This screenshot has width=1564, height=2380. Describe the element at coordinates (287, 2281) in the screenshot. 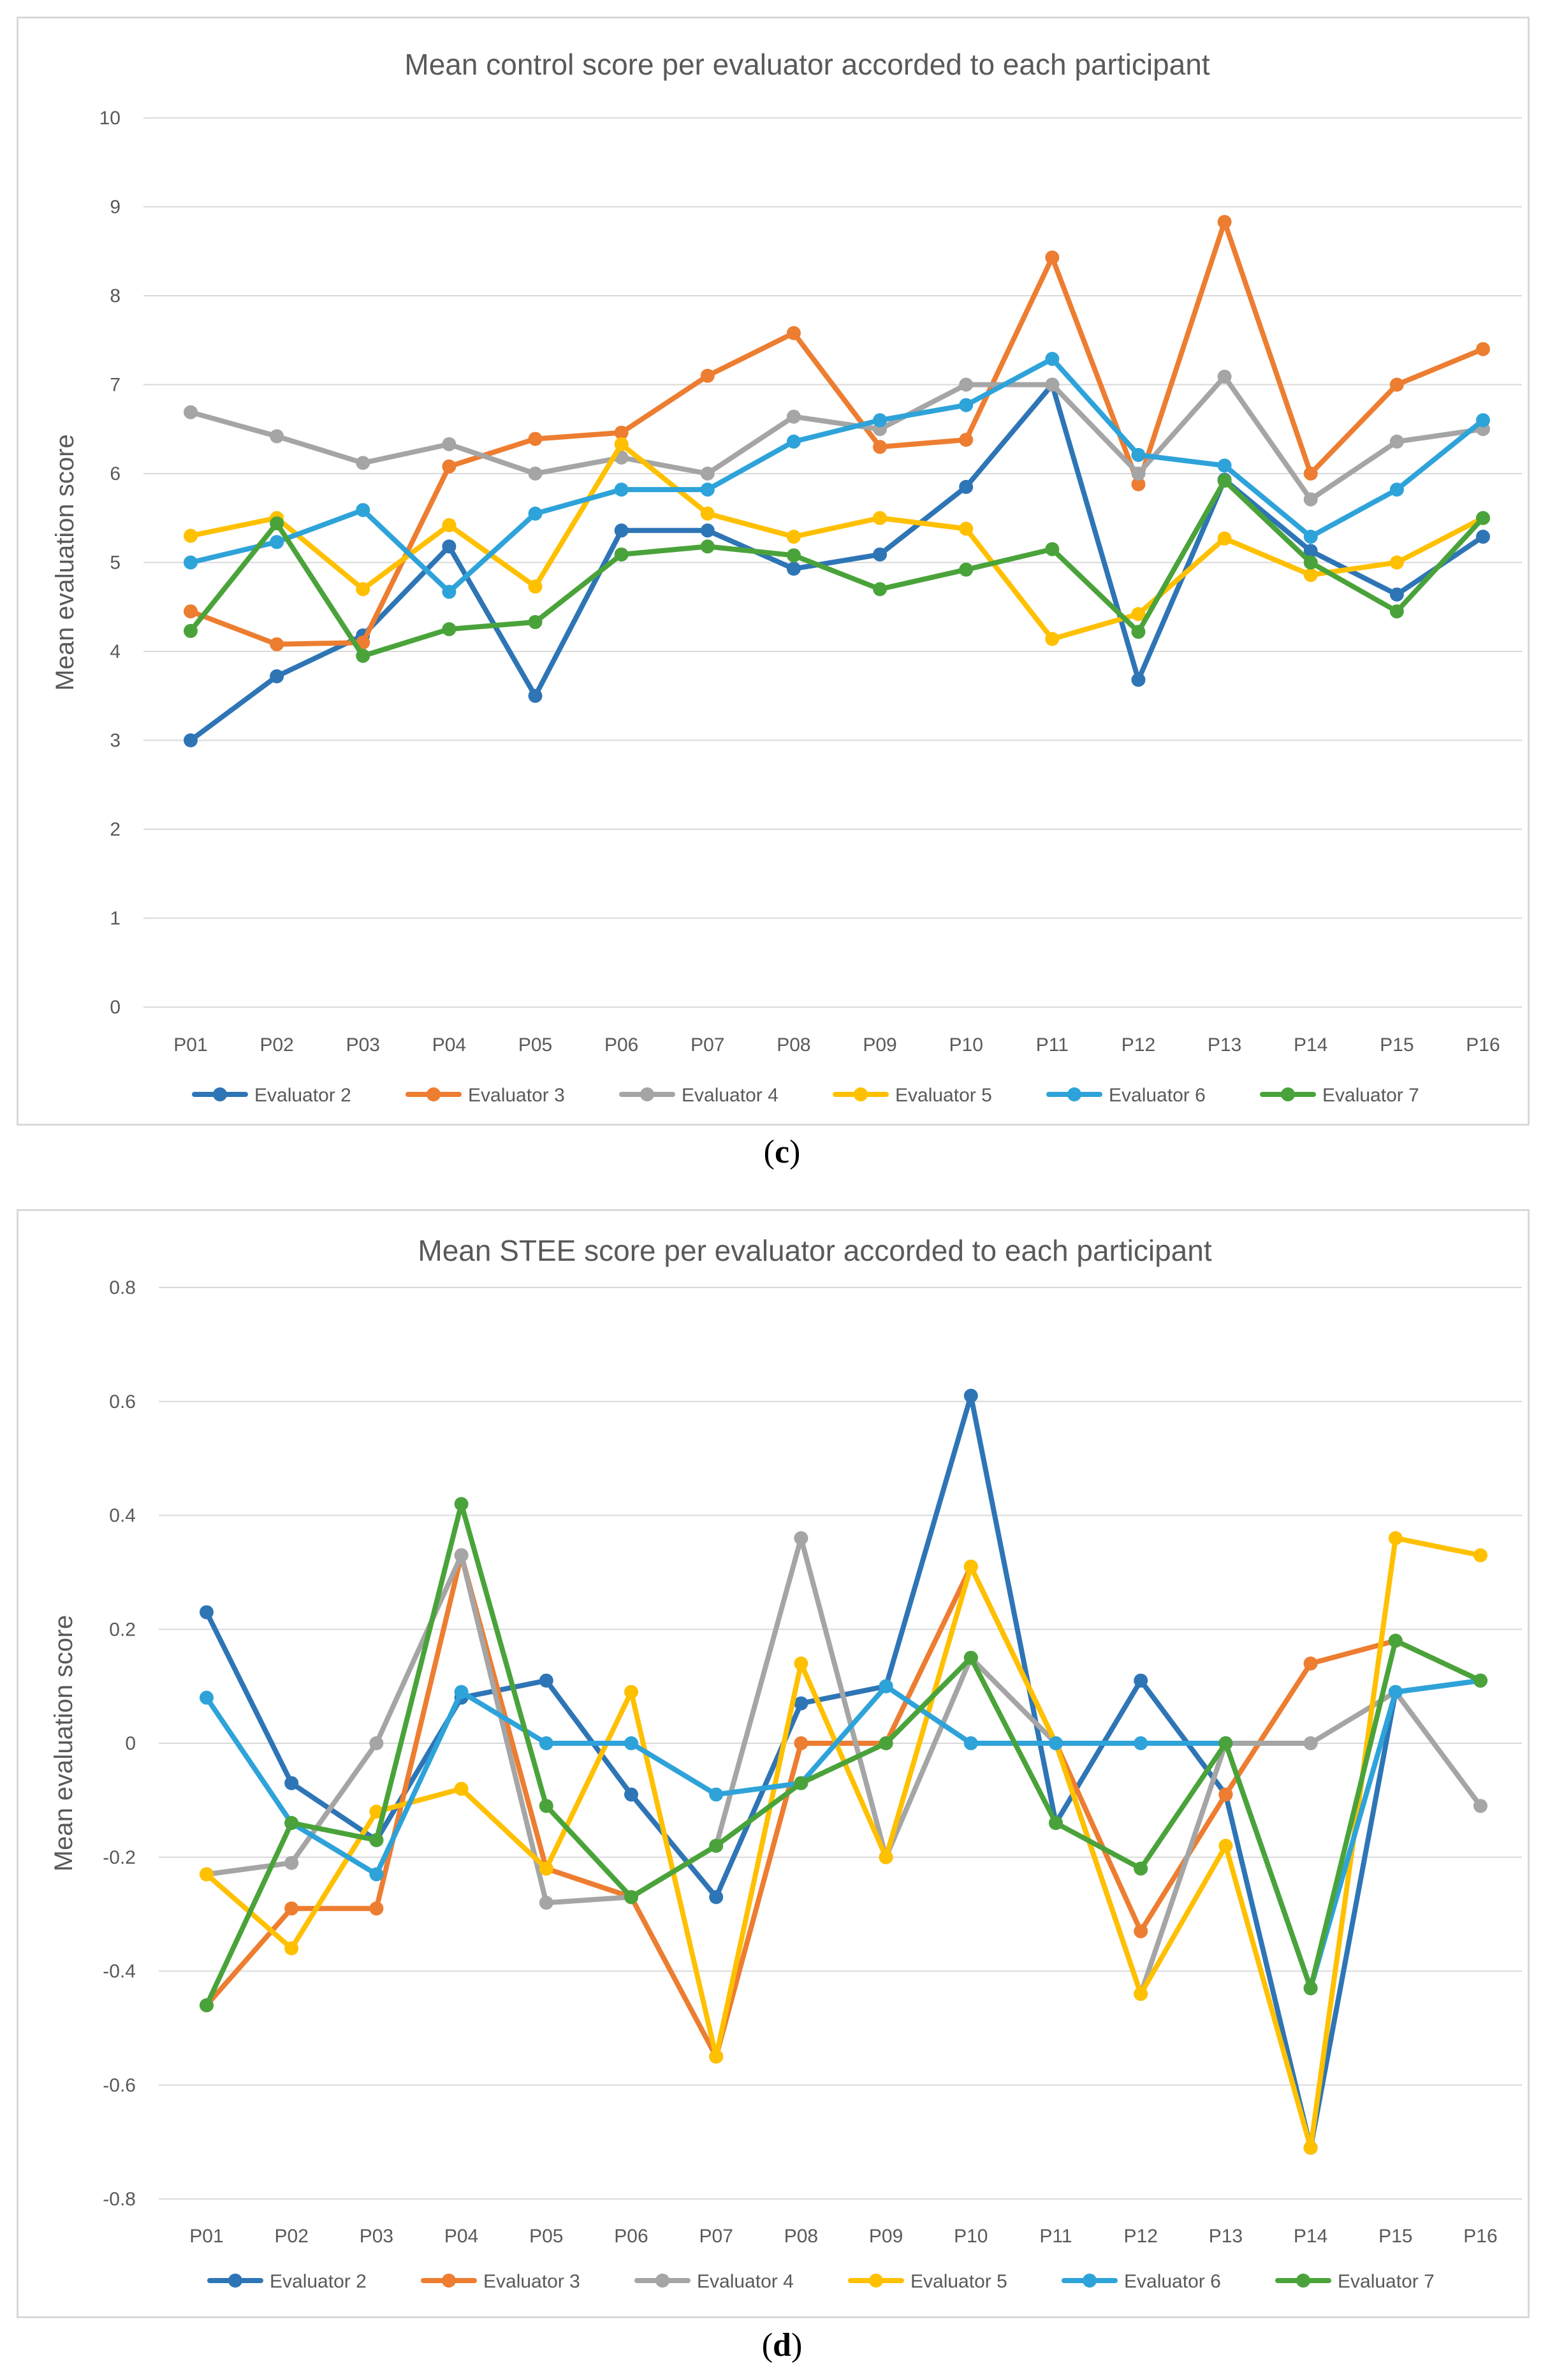

I see `legend-item-evaluator-2: Evaluator 2` at that location.